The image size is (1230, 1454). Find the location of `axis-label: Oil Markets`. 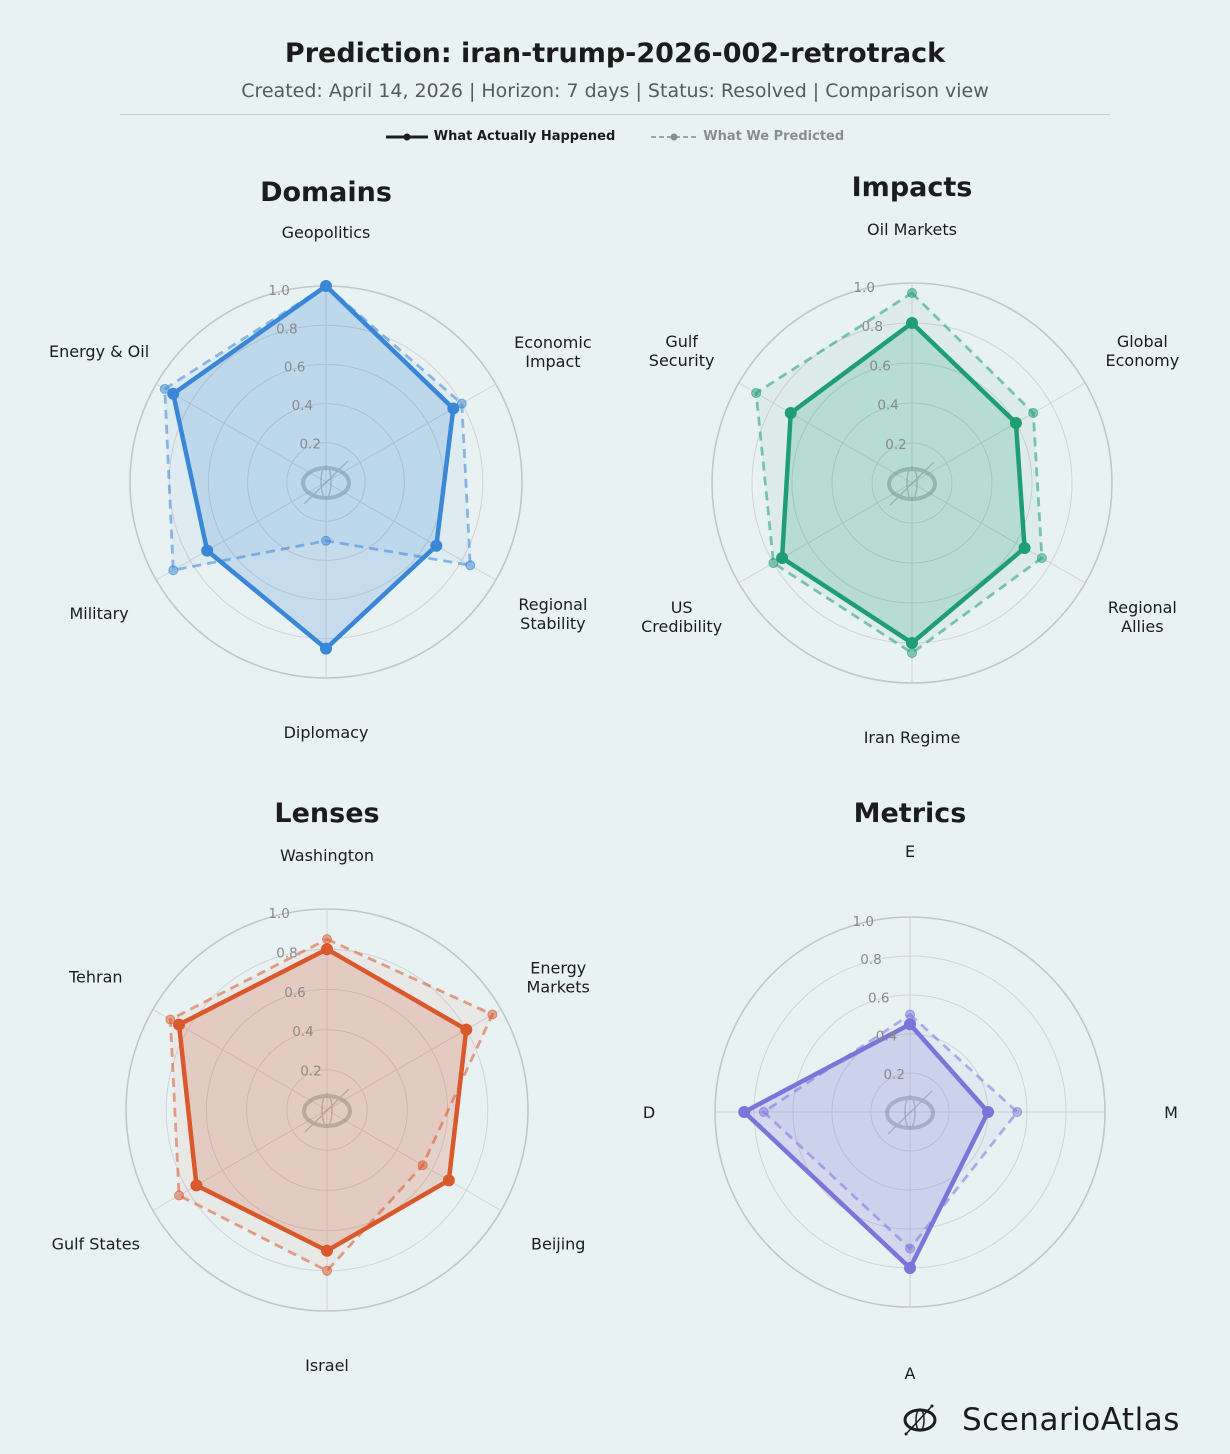

axis-label: Oil Markets is located at coordinates (912, 229).